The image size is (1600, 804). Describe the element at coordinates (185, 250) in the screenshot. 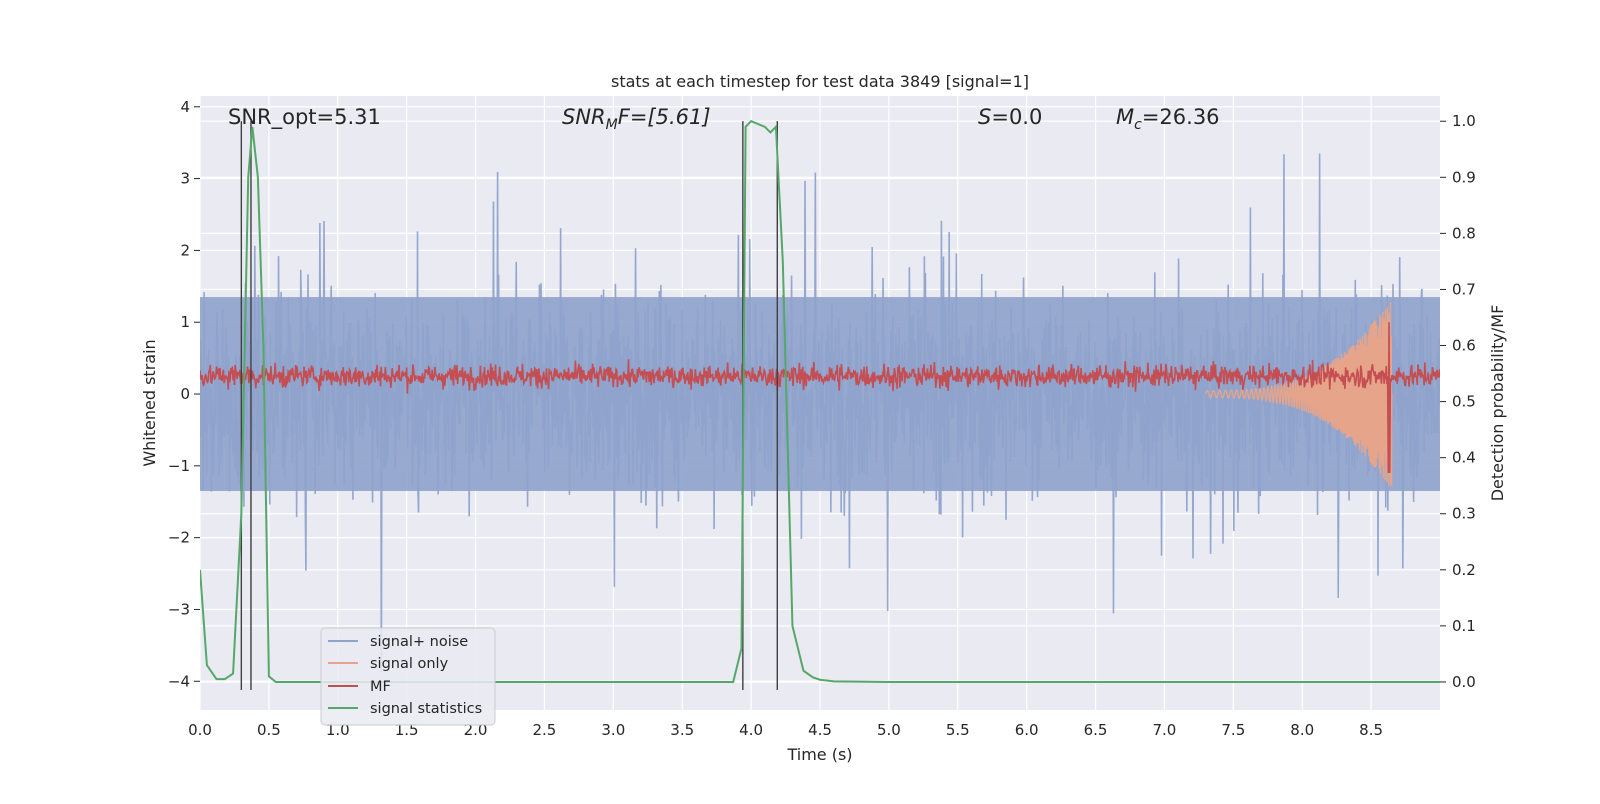

I see `y-tick-label: 2` at that location.